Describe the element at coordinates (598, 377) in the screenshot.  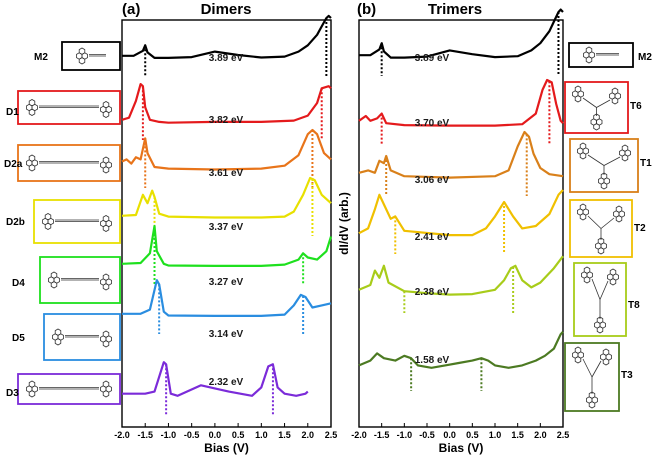
I see `molecule-icon-right-T3: T3` at that location.